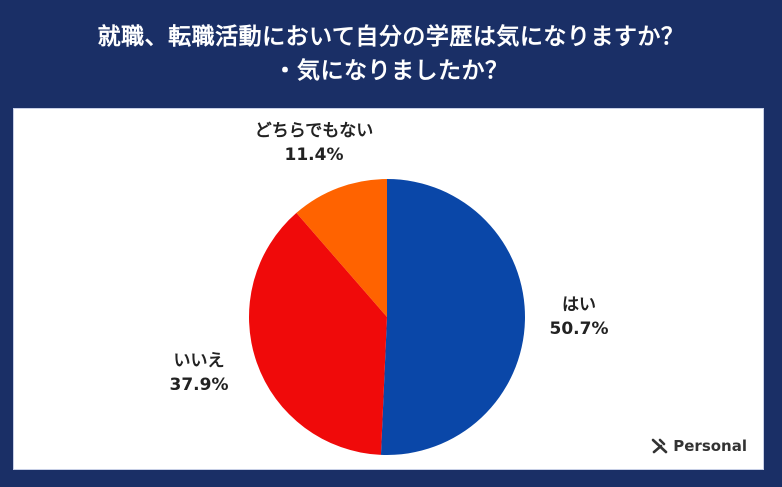  I want to click on label-iie: いいえ 37.9%, so click(199, 373).